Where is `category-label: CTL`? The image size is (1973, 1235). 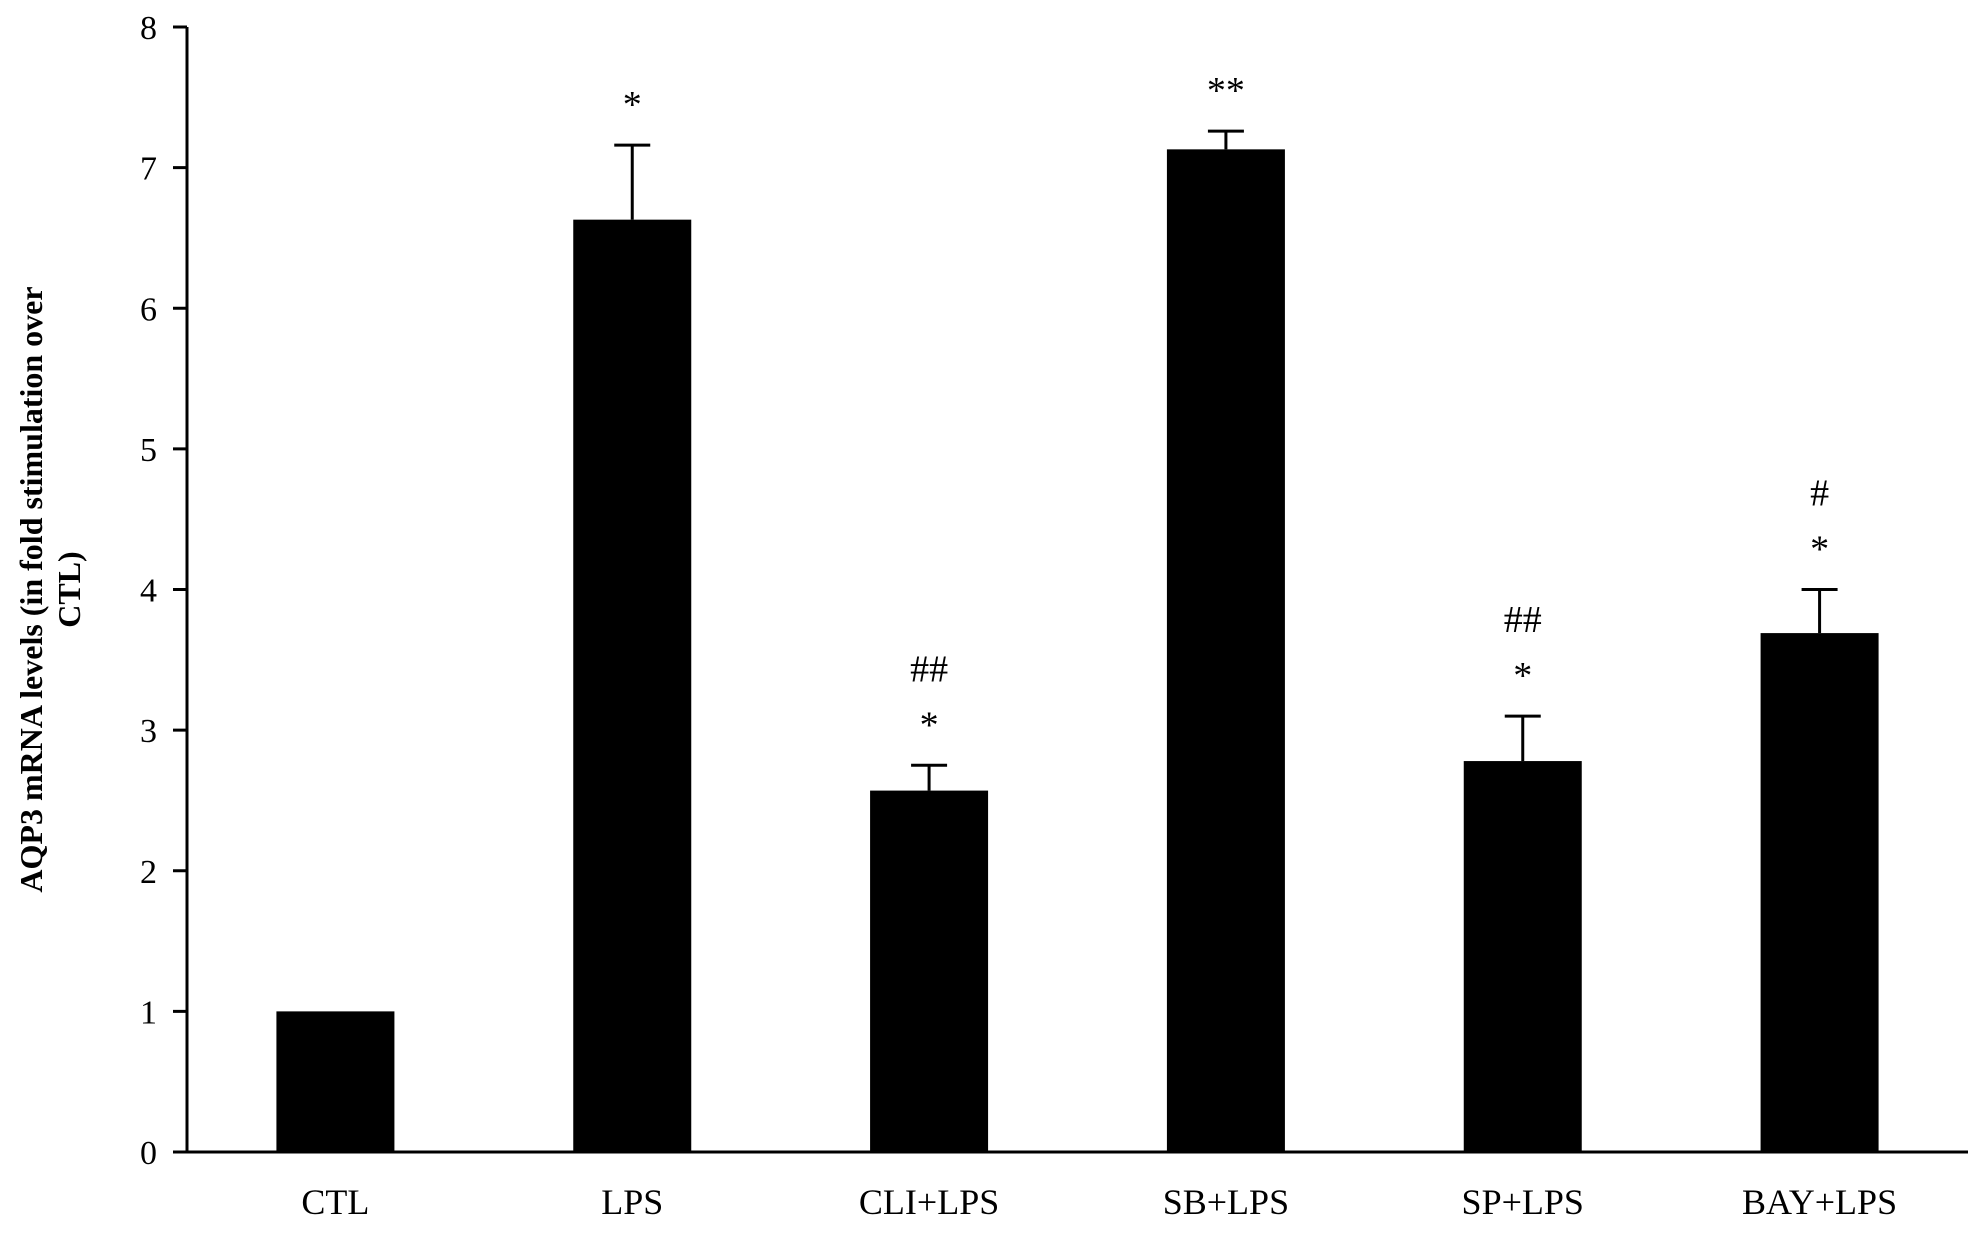
category-label: CTL is located at coordinates (335, 1202).